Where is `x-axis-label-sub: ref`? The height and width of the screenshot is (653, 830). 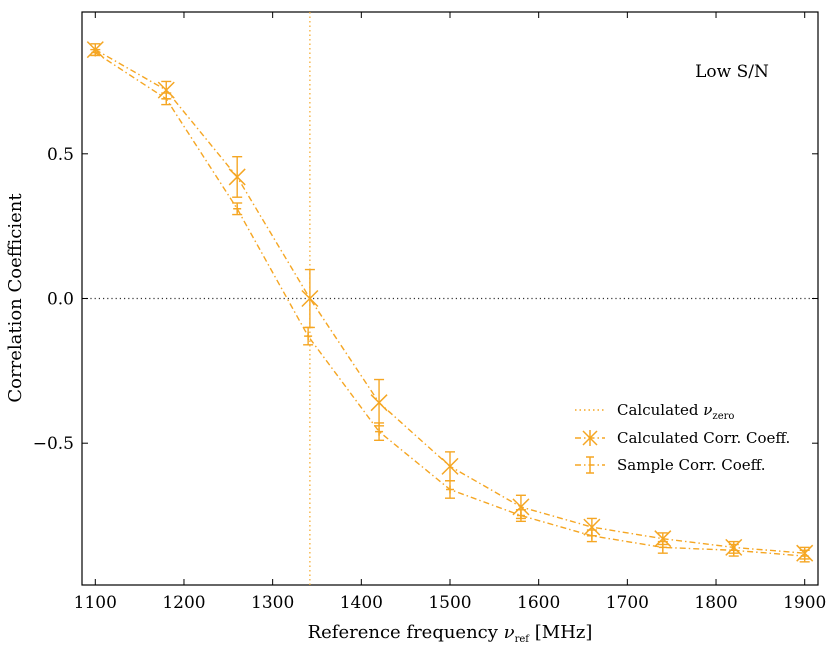
x-axis-label-sub: ref is located at coordinates (523, 639).